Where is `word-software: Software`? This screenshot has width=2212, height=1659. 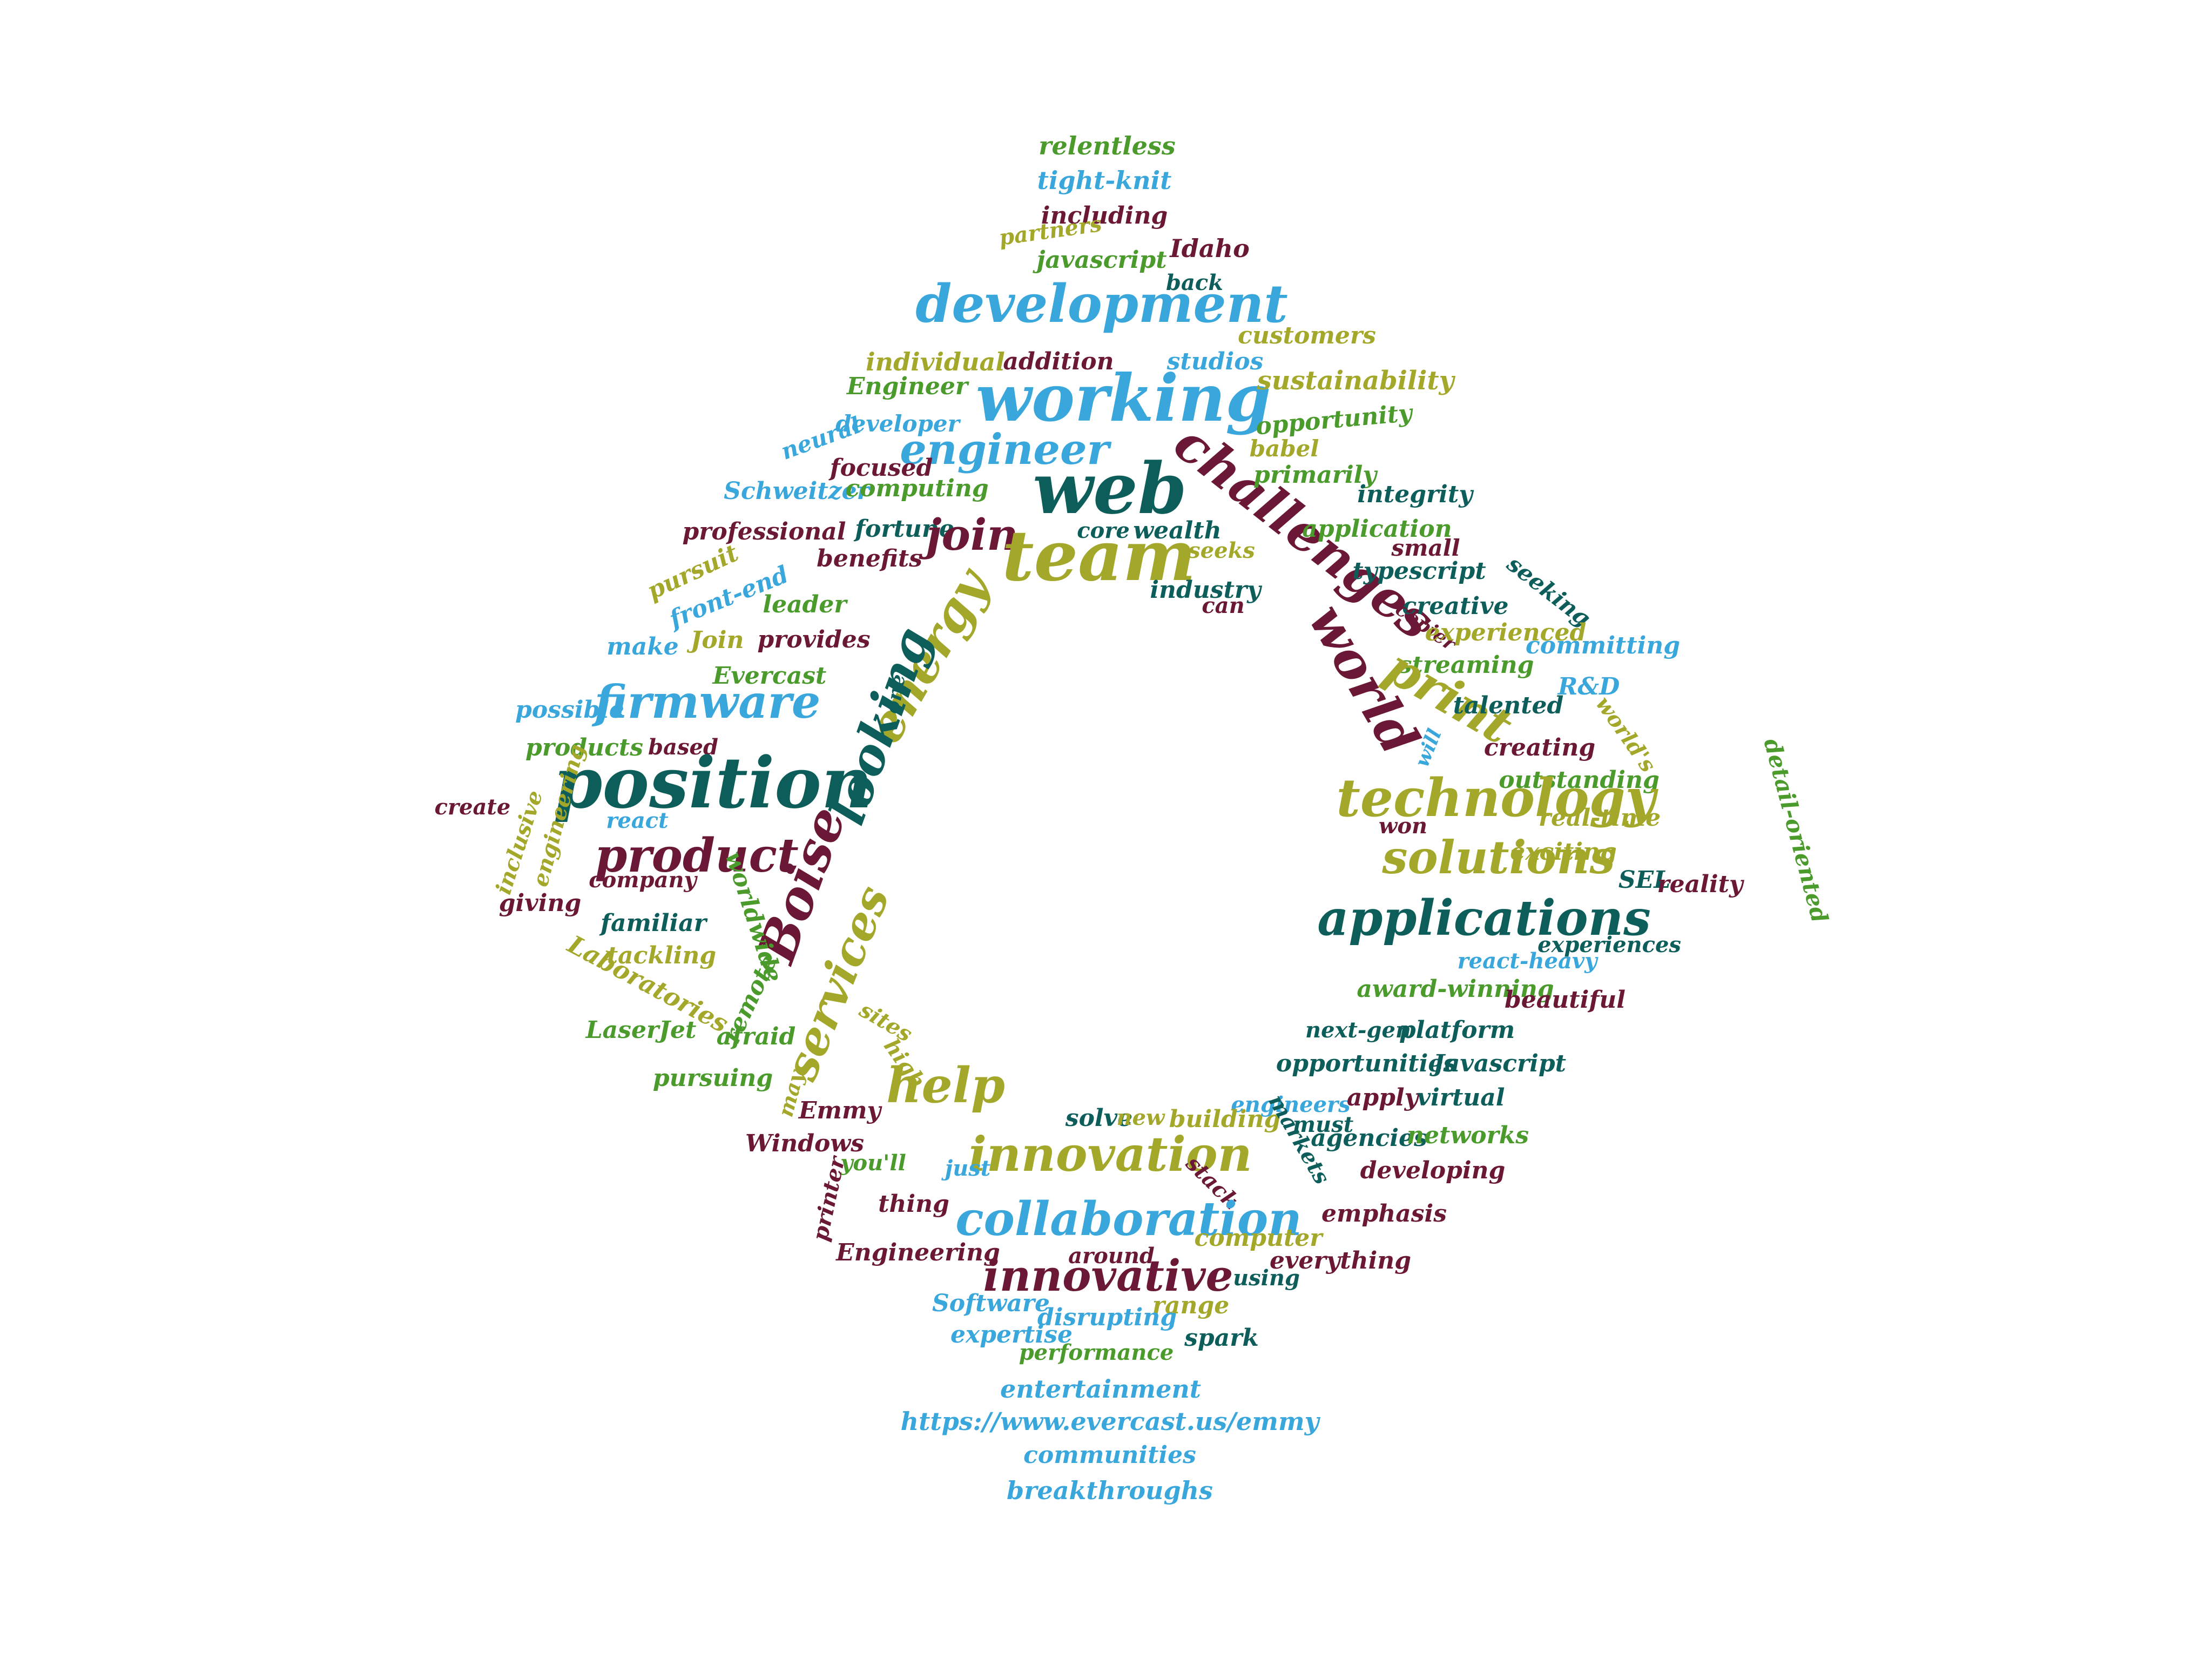 word-software: Software is located at coordinates (991, 1303).